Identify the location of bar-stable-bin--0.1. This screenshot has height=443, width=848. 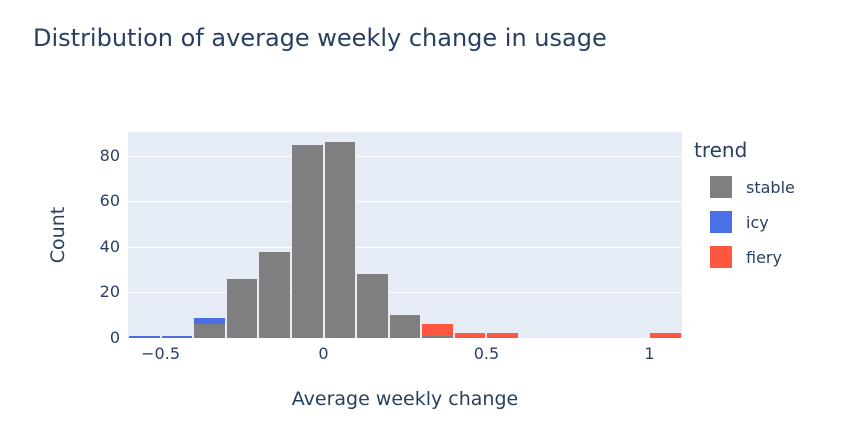
(307, 241).